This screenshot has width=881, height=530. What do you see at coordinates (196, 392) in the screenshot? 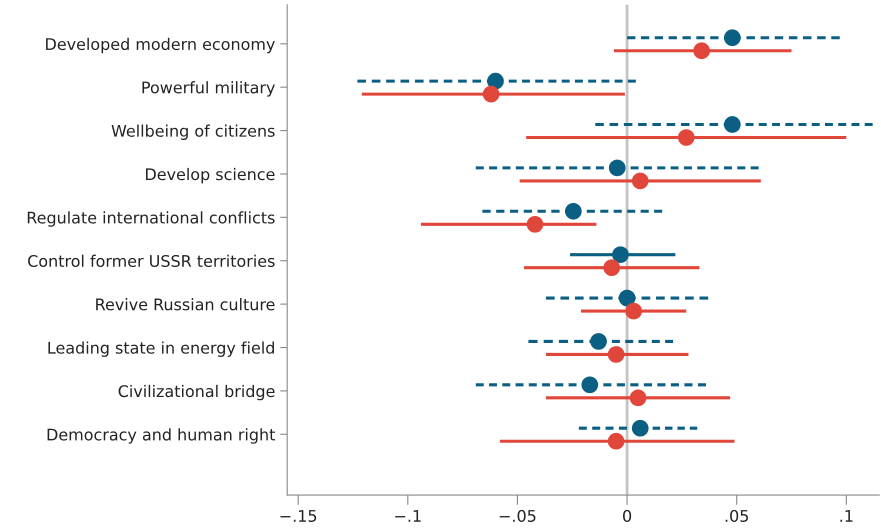
I see `y-tick-label: Civilizational bridge` at bounding box center [196, 392].